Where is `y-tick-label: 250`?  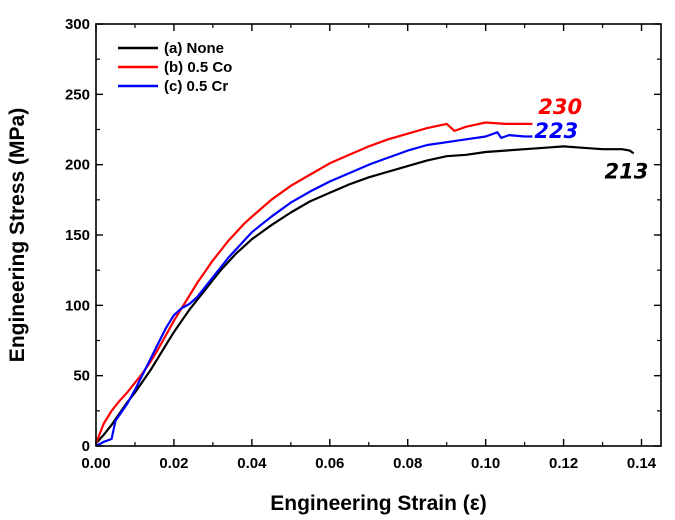
y-tick-label: 250 is located at coordinates (77, 94).